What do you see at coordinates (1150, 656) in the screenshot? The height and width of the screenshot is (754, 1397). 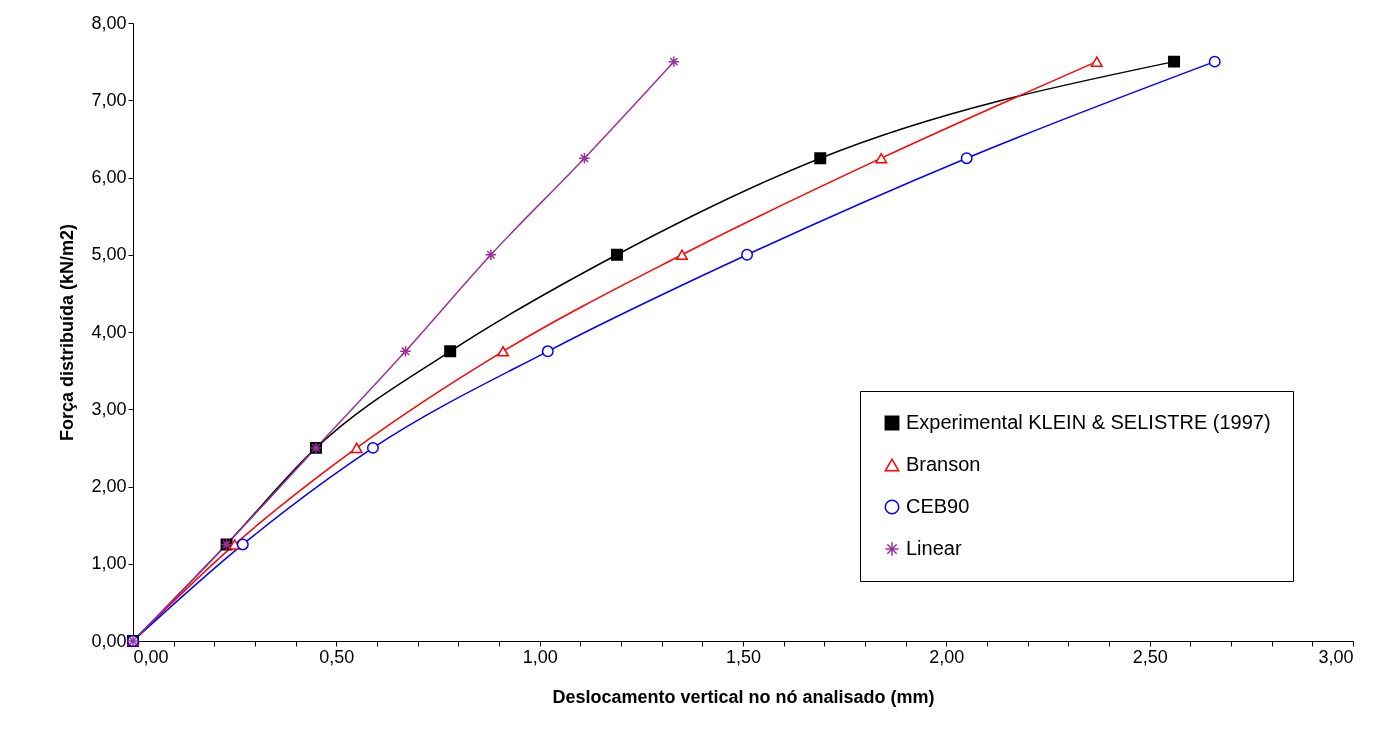 I see `x-tick-label: 2,50` at bounding box center [1150, 656].